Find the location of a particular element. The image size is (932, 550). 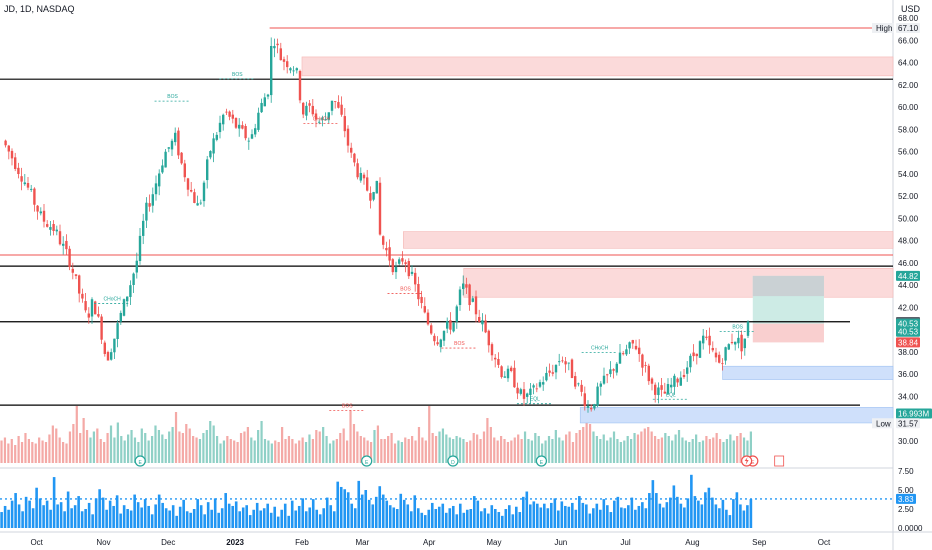

structure-marker-label: CHoCH is located at coordinates (322, 119).